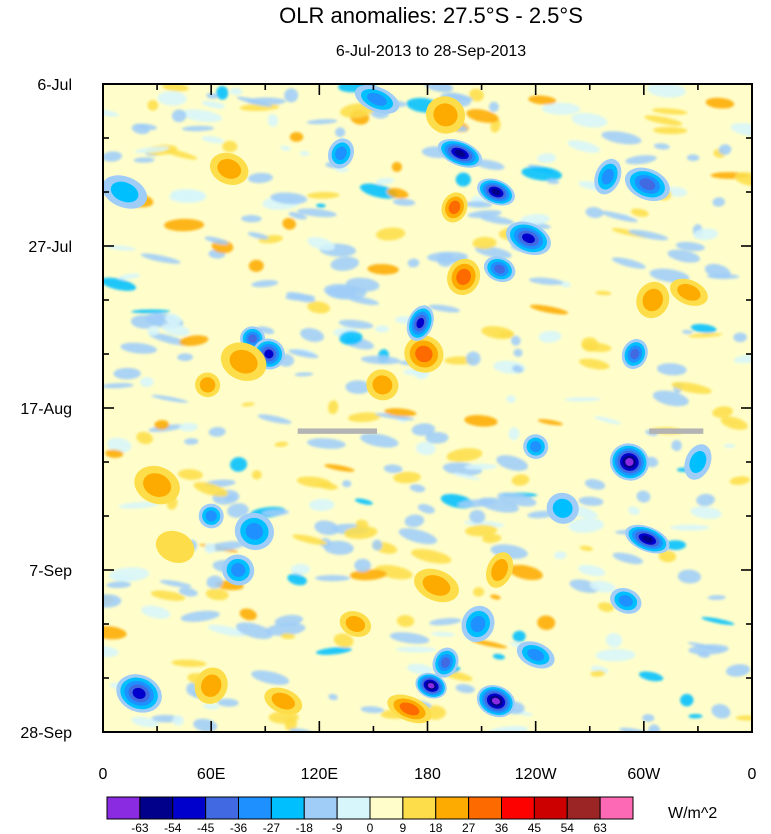 The width and height of the screenshot is (771, 834). What do you see at coordinates (427, 774) in the screenshot?
I see `x-tick-label: 180` at bounding box center [427, 774].